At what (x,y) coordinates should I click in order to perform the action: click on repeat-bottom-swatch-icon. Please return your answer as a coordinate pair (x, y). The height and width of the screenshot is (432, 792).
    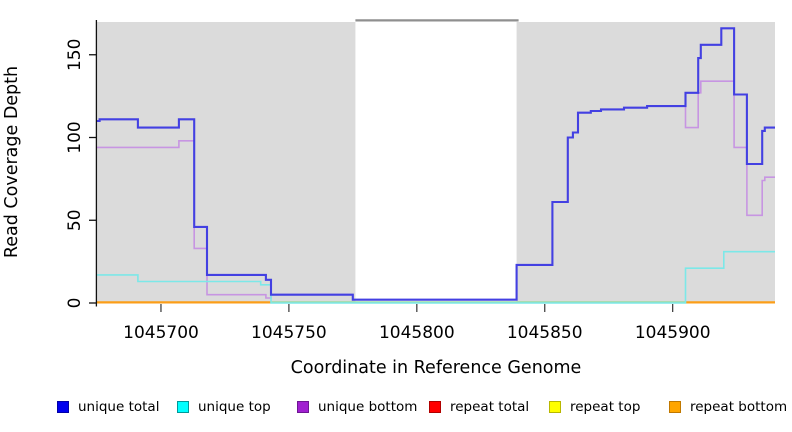
    Looking at the image, I should click on (675, 407).